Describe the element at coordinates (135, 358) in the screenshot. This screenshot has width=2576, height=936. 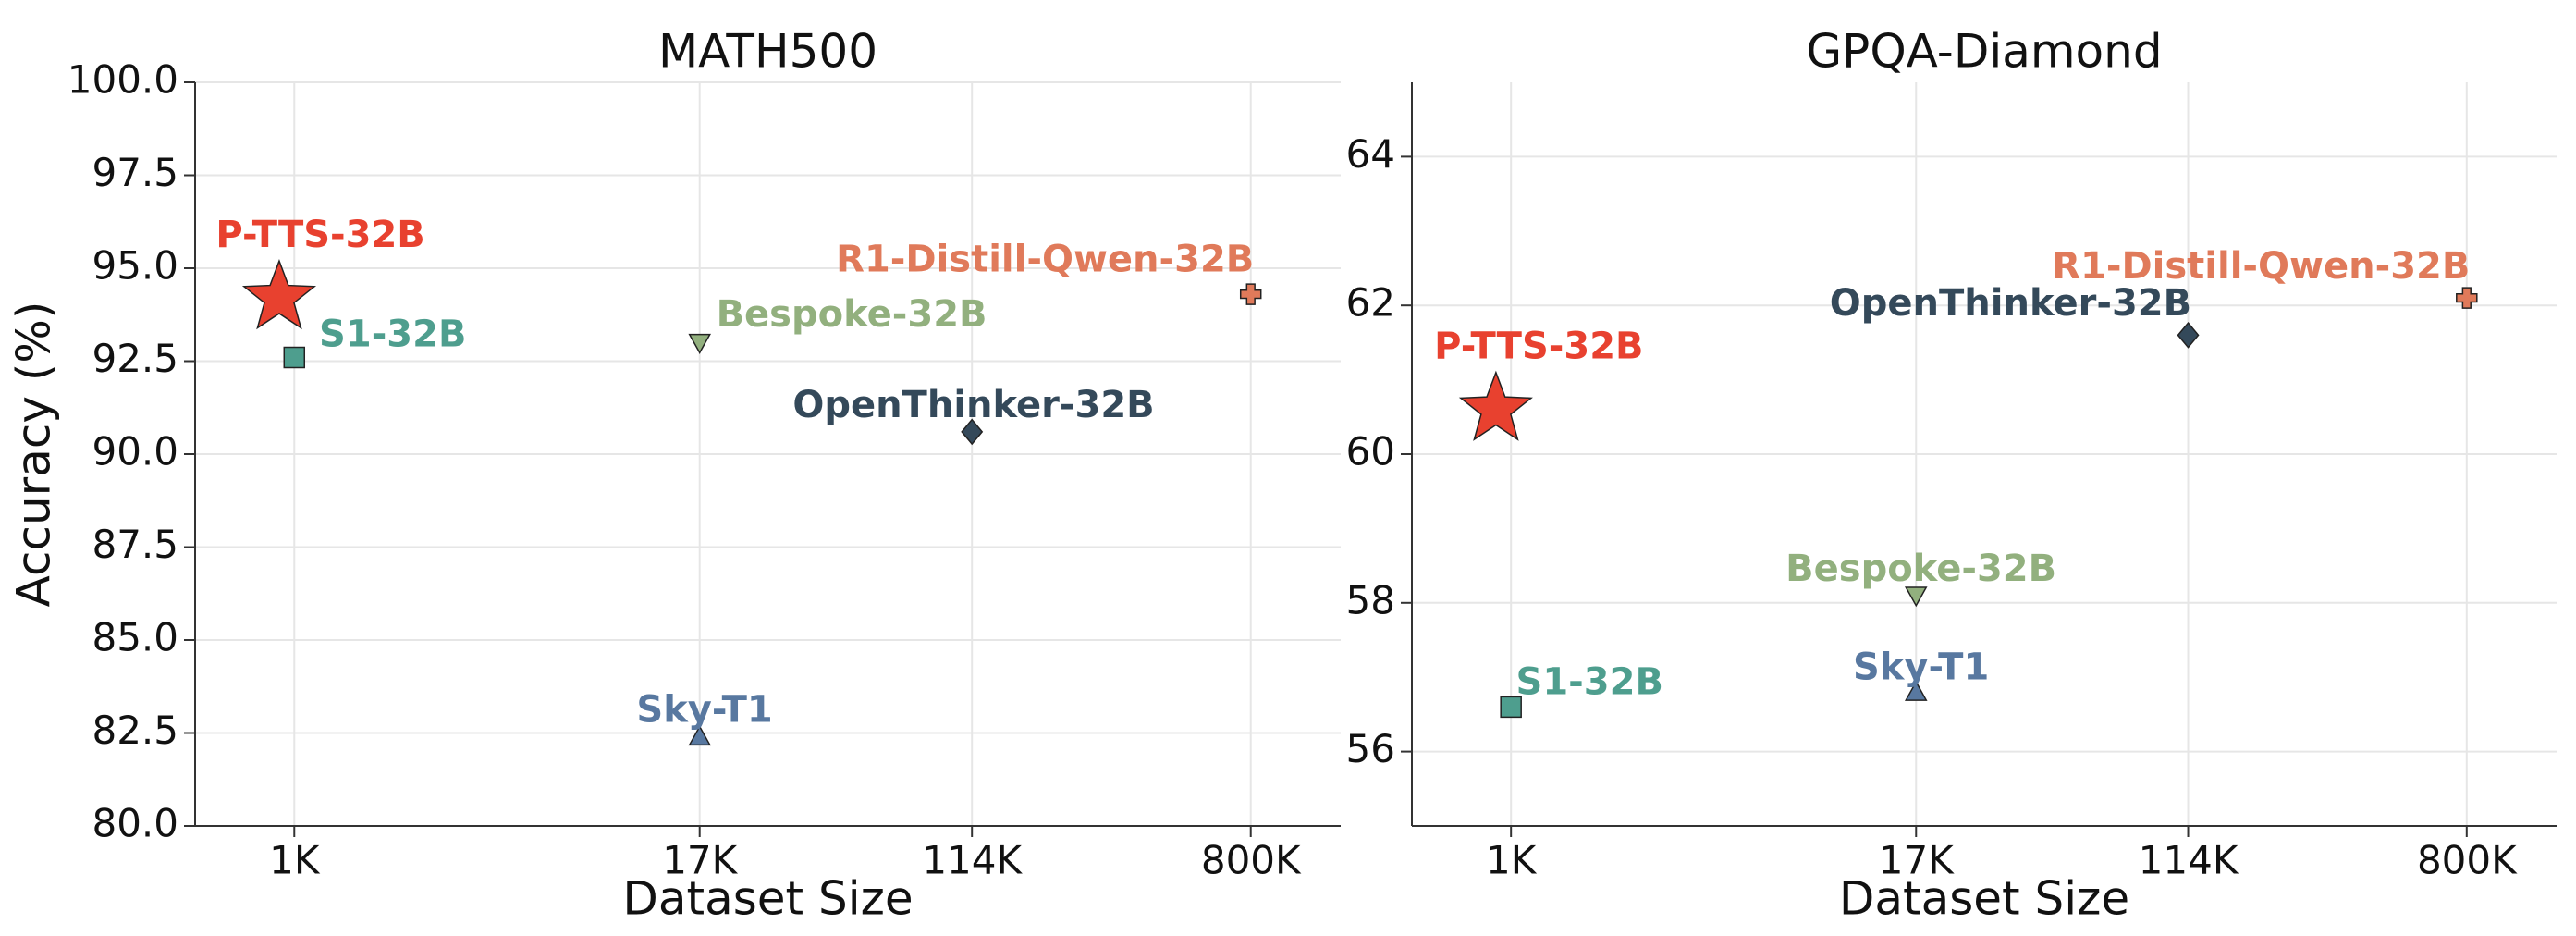
I see `y-tick-label: 92.5` at that location.